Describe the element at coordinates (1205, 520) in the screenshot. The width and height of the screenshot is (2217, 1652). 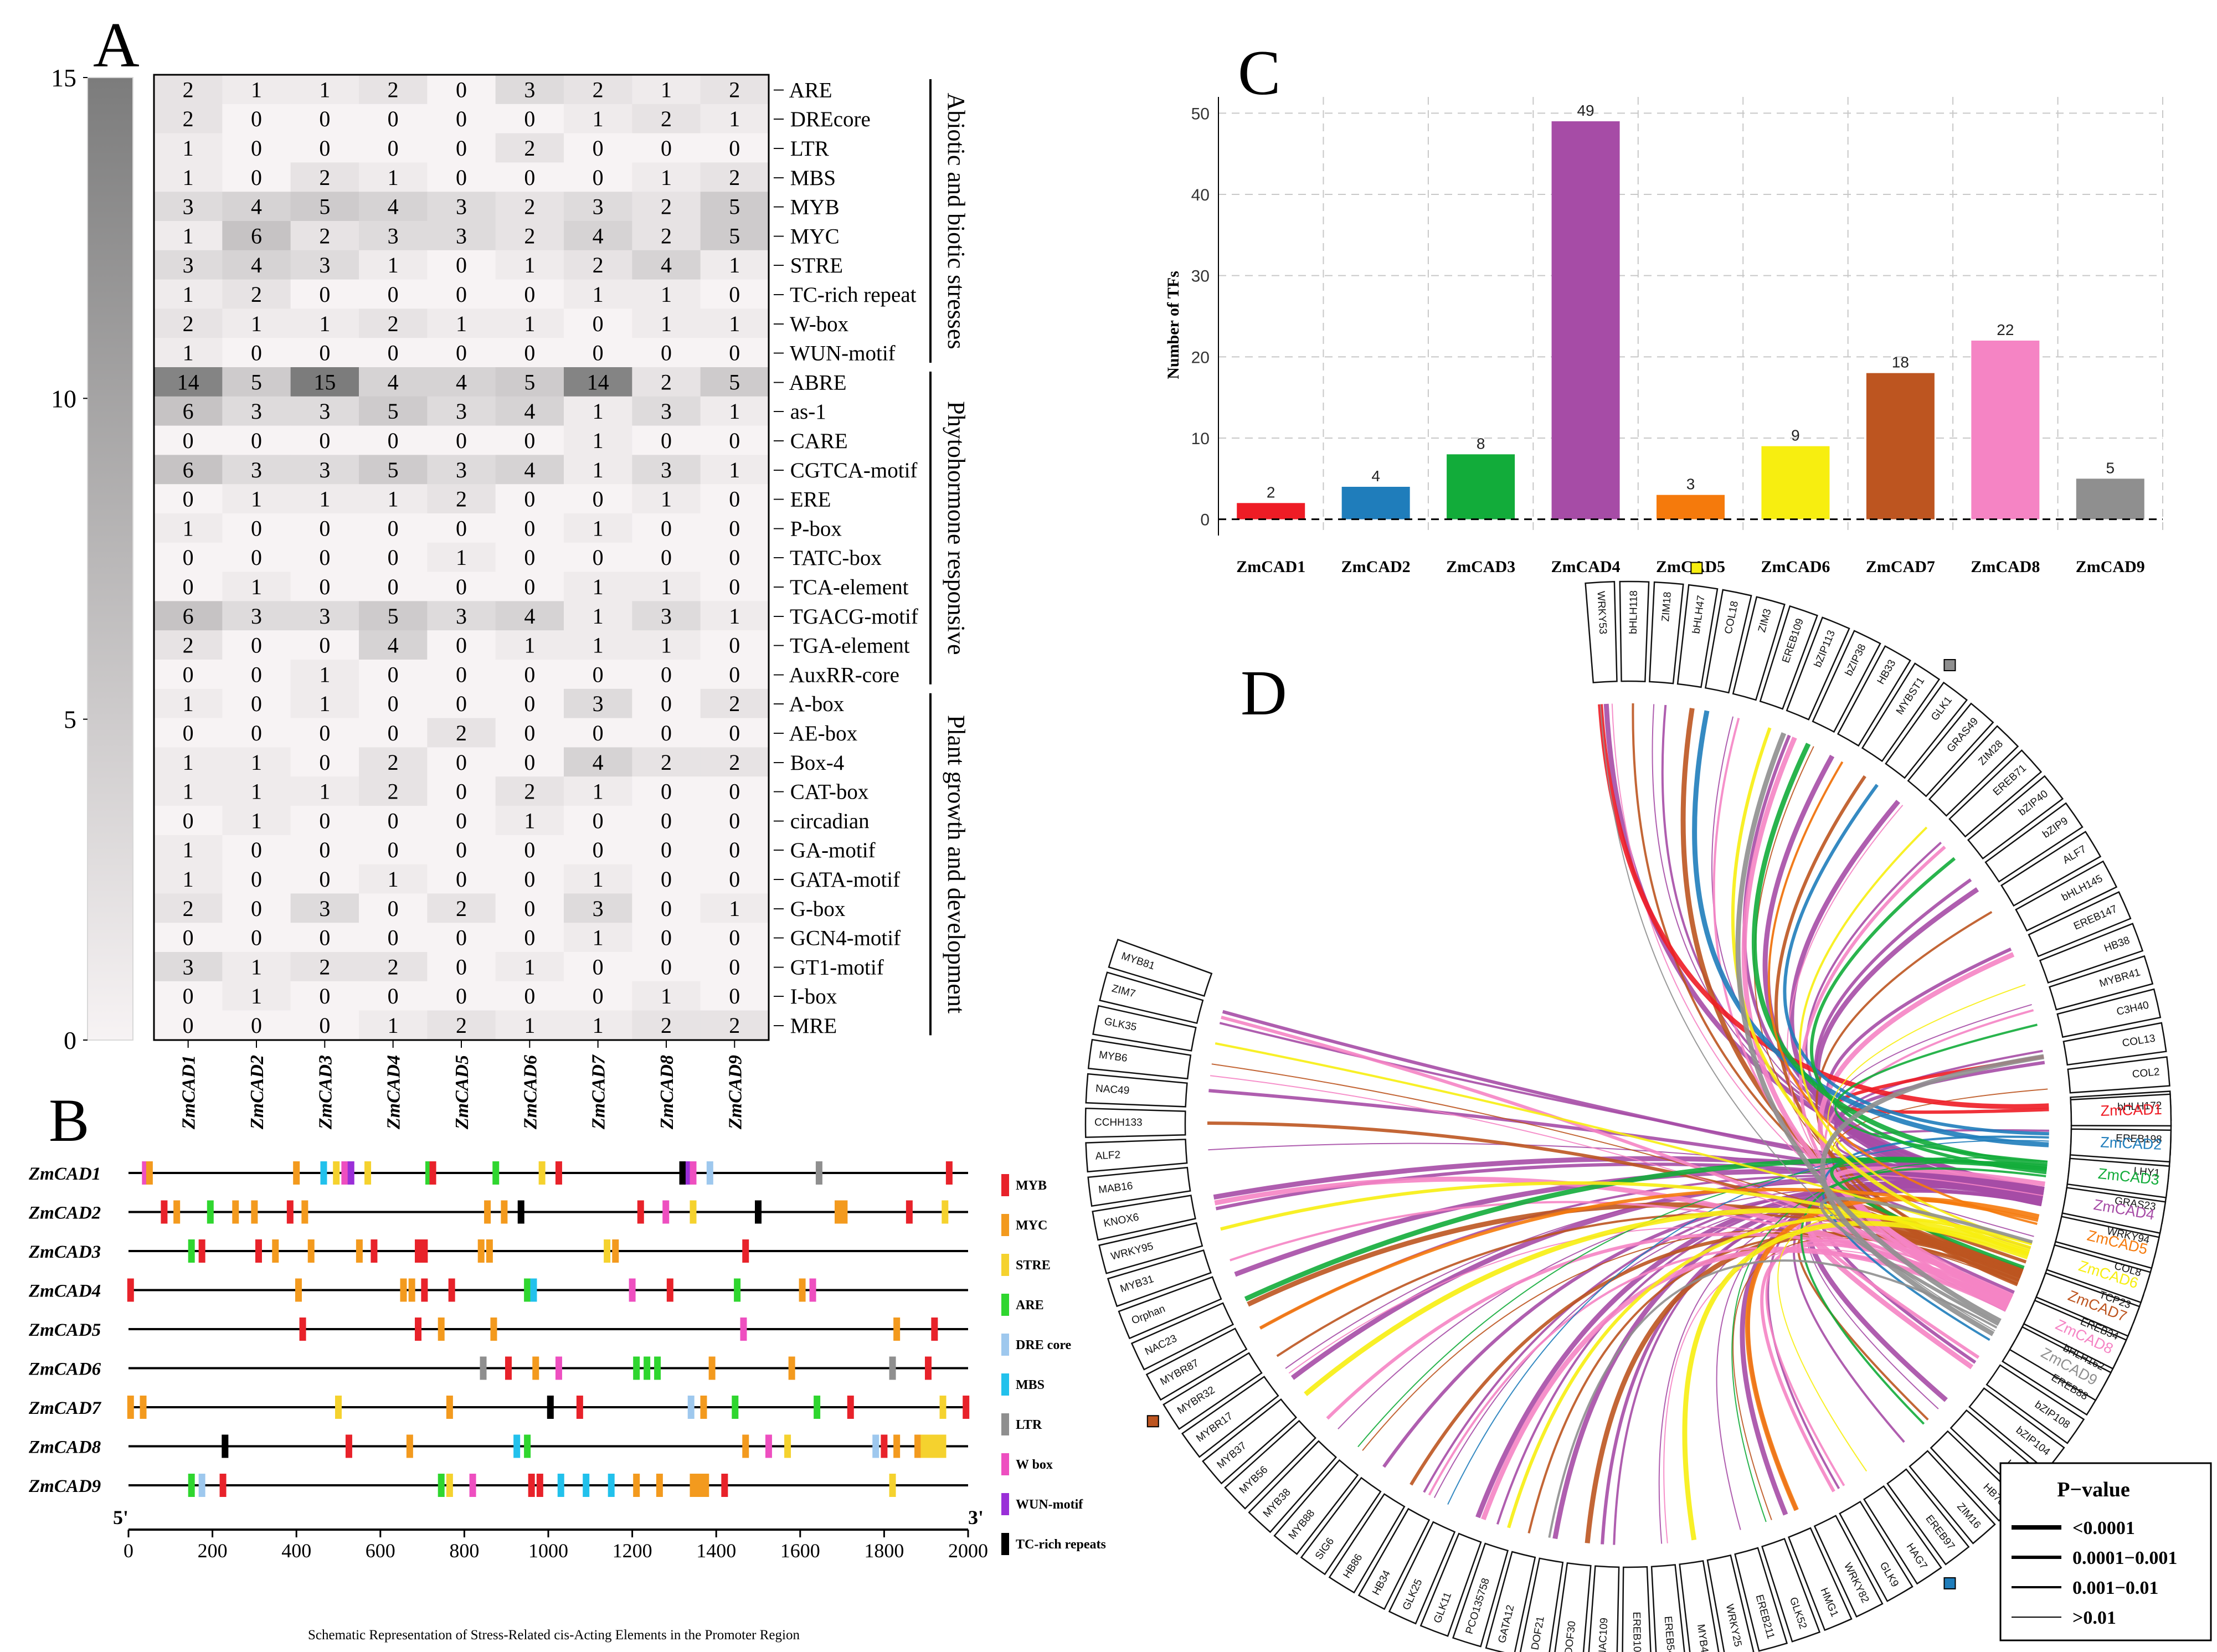
I see `bar-ytick-label: 0` at that location.